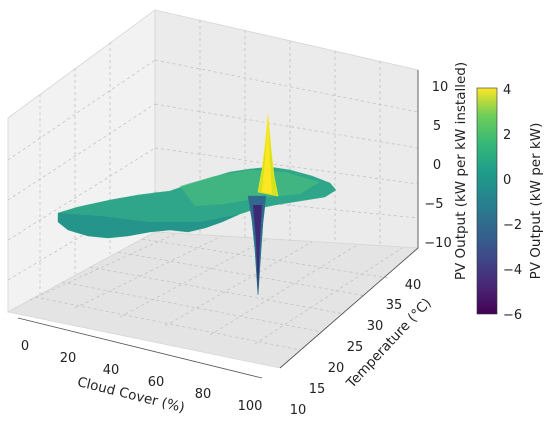 This screenshot has height=432, width=550. I want to click on z-axis-label: PV Output (kW per kW installed), so click(461, 171).